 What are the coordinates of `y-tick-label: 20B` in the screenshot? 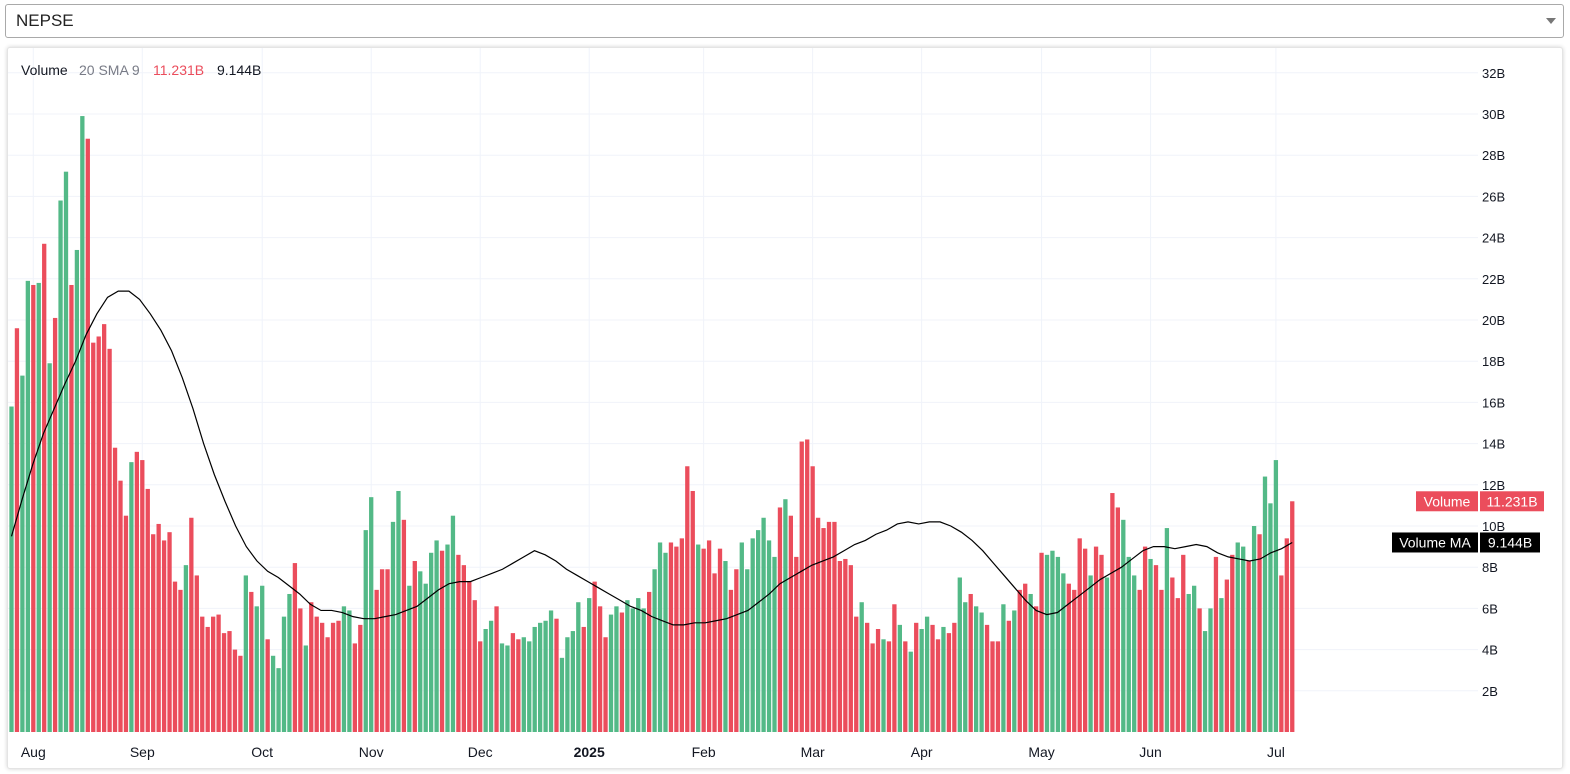 It's located at (1493, 320).